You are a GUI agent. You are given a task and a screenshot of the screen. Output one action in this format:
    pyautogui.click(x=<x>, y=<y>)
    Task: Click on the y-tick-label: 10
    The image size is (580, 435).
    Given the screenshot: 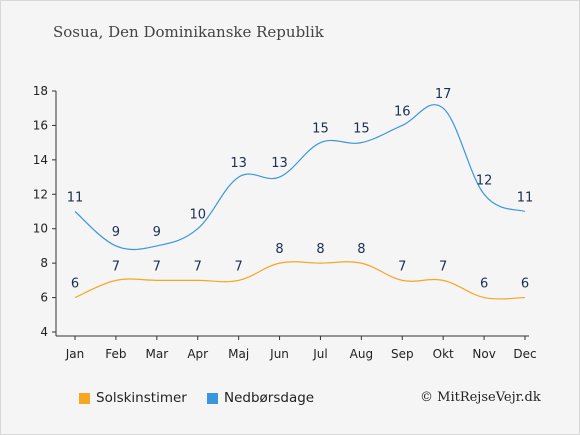 What is the action you would take?
    pyautogui.click(x=40, y=229)
    